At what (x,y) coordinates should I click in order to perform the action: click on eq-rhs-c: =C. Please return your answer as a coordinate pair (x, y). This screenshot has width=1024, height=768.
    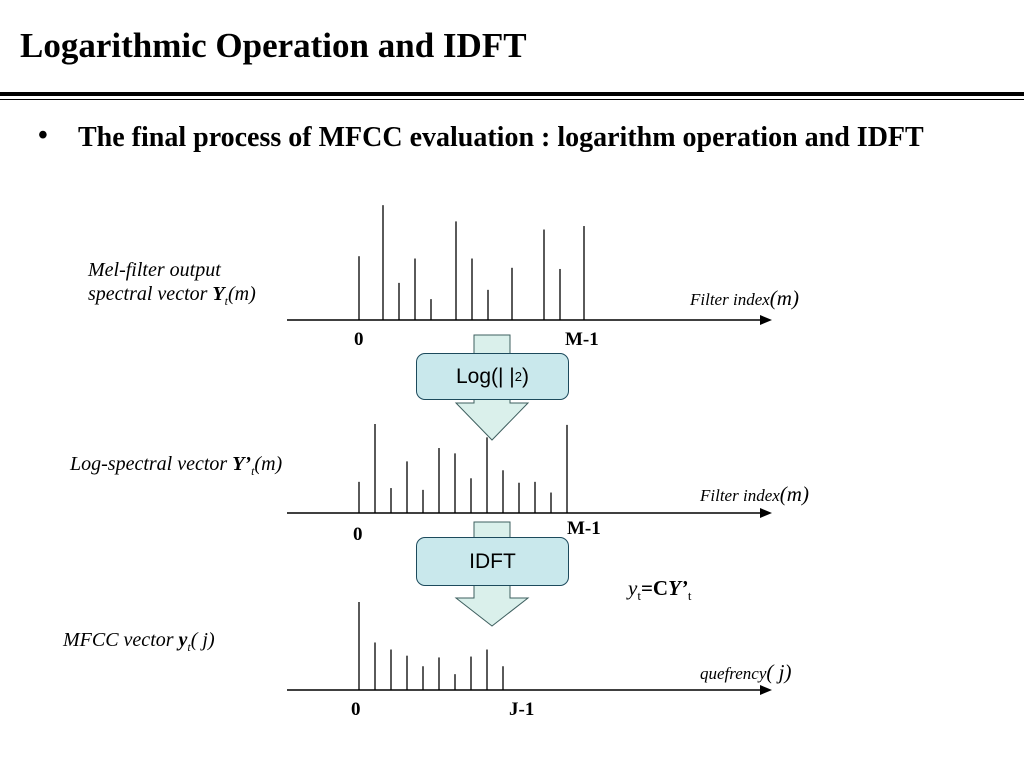
    Looking at the image, I should click on (654, 588).